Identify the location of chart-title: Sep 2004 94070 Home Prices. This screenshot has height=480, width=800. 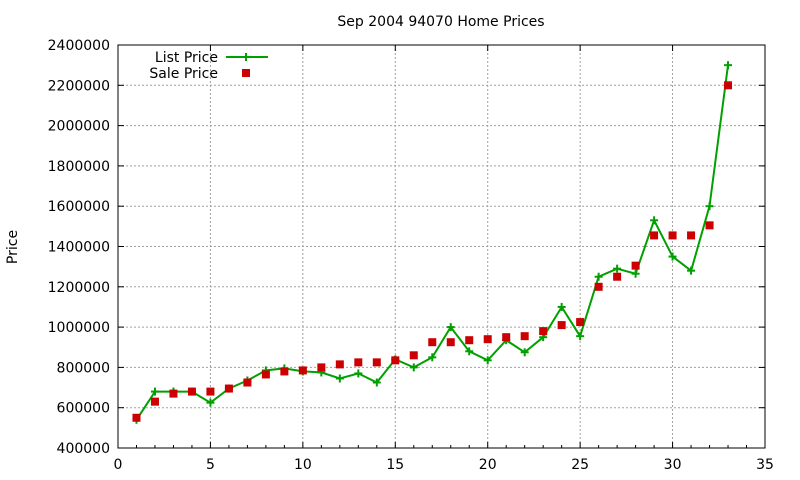
(440, 22).